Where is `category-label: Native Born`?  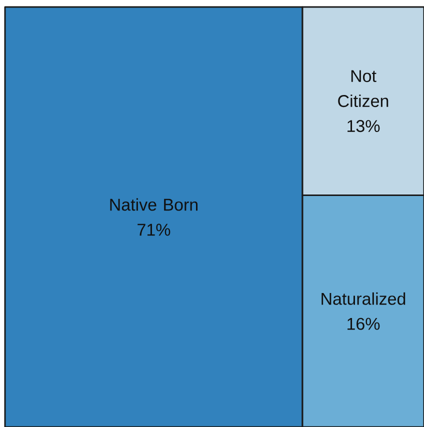
category-label: Native Born is located at coordinates (154, 204).